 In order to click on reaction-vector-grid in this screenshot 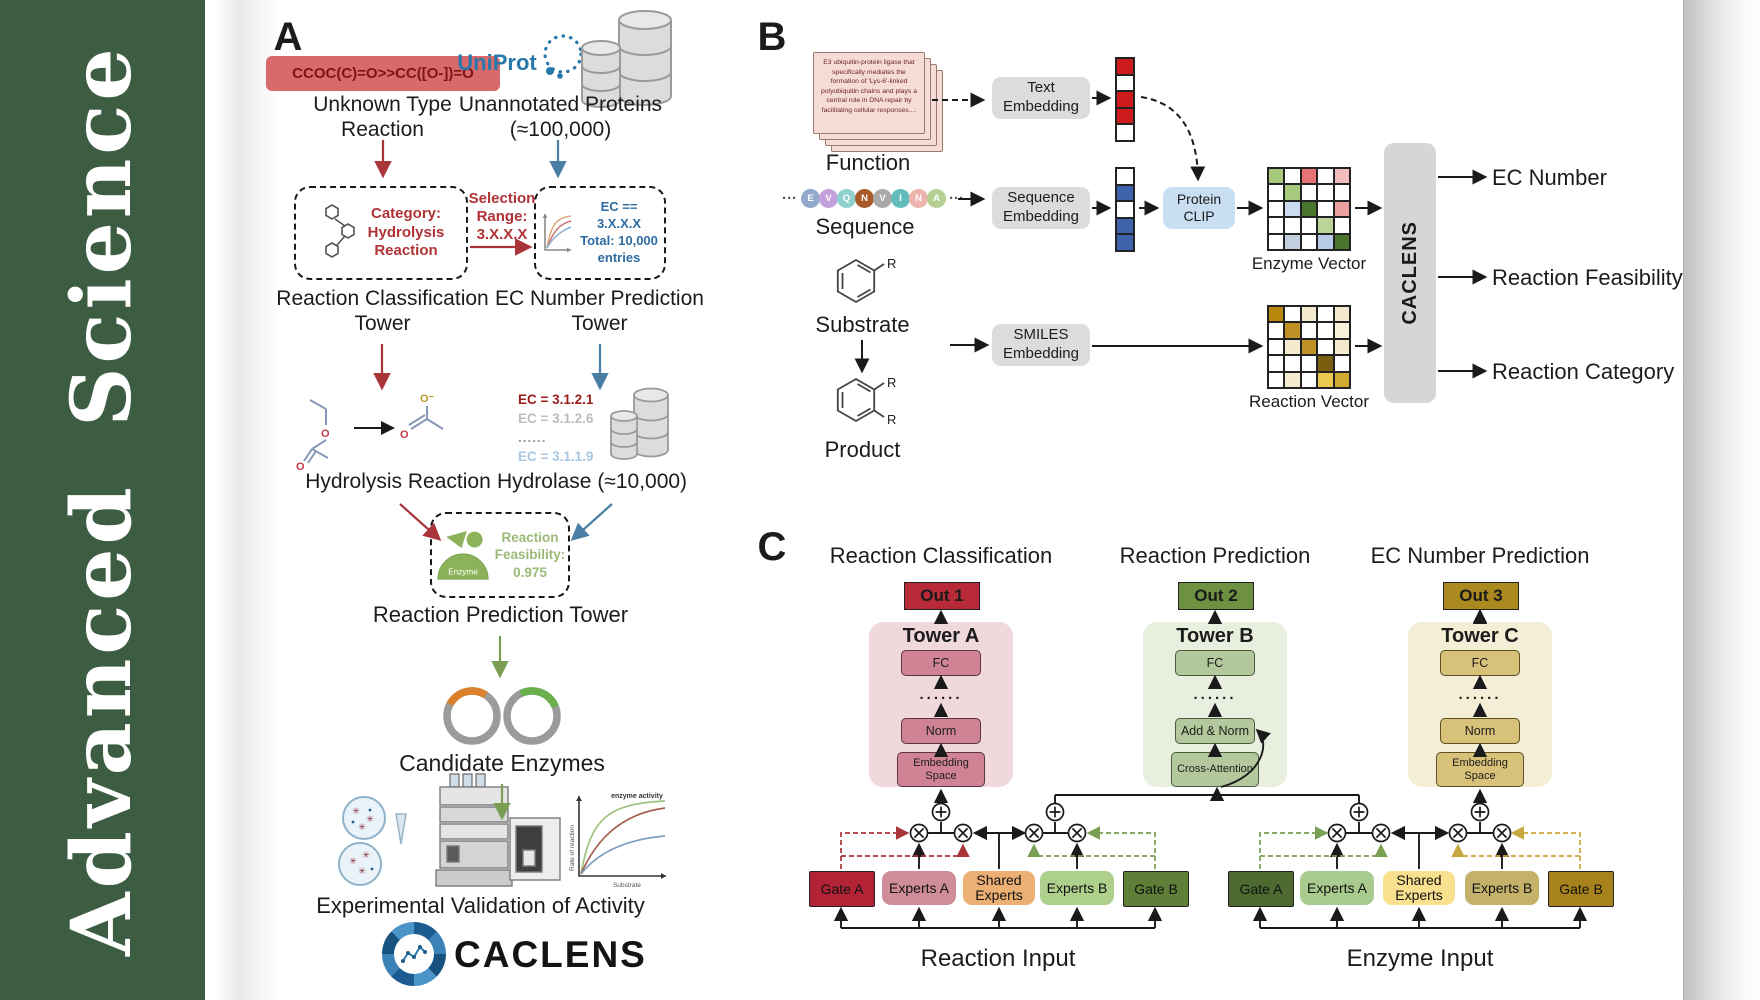, I will do `click(1309, 347)`.